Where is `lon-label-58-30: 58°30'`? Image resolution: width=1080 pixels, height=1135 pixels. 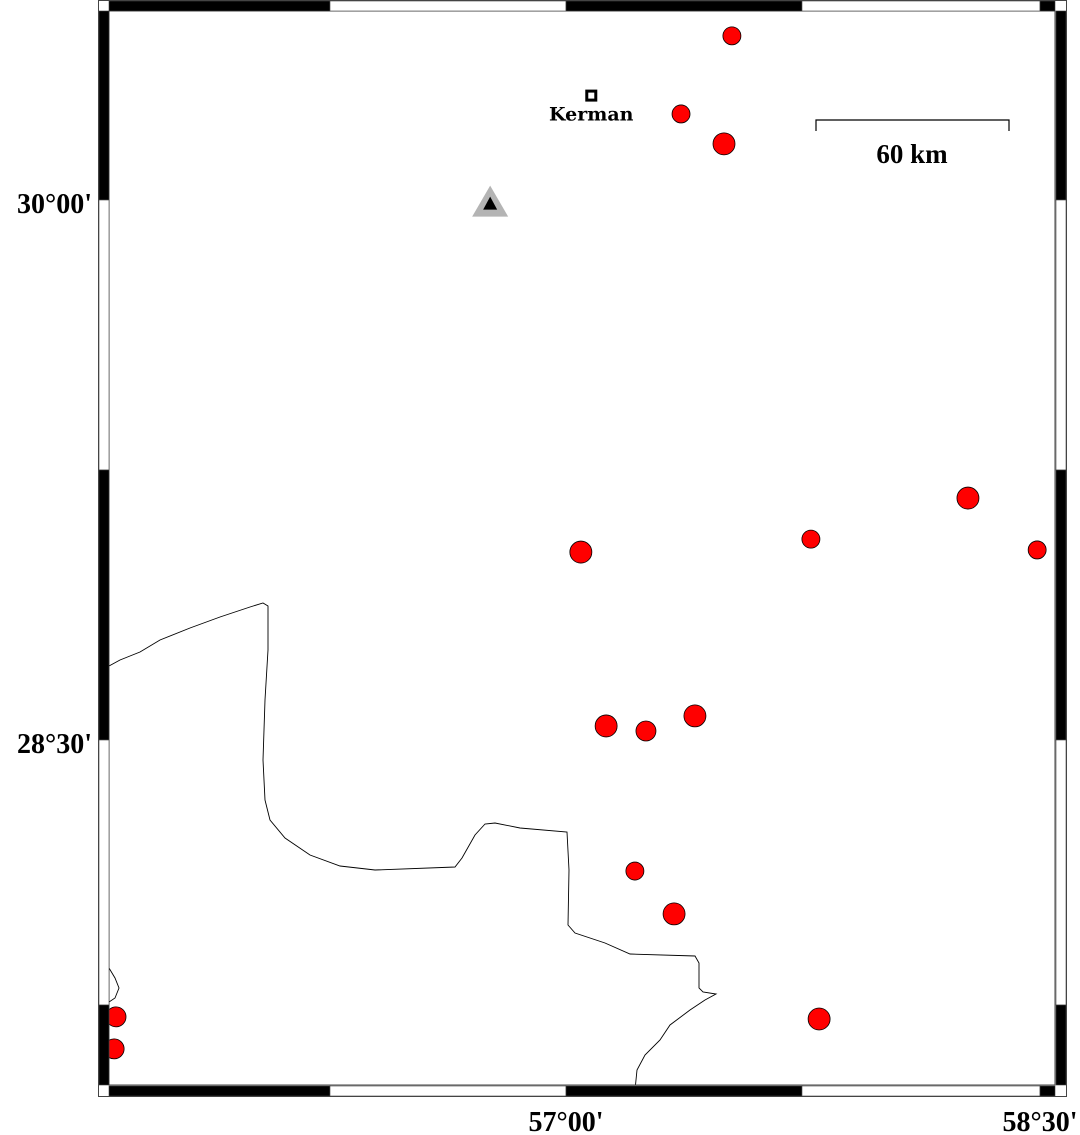
lon-label-58-30: 58°30' is located at coordinates (1040, 1121).